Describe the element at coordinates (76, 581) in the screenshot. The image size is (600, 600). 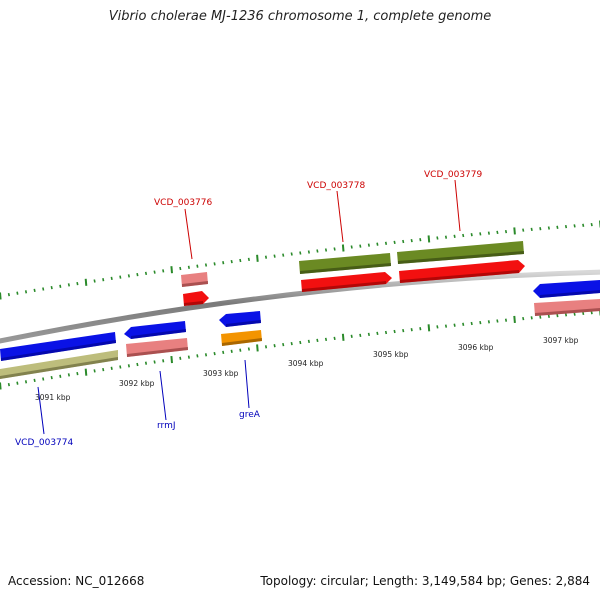
I see `accession-text: Accession: NC_012668` at that location.